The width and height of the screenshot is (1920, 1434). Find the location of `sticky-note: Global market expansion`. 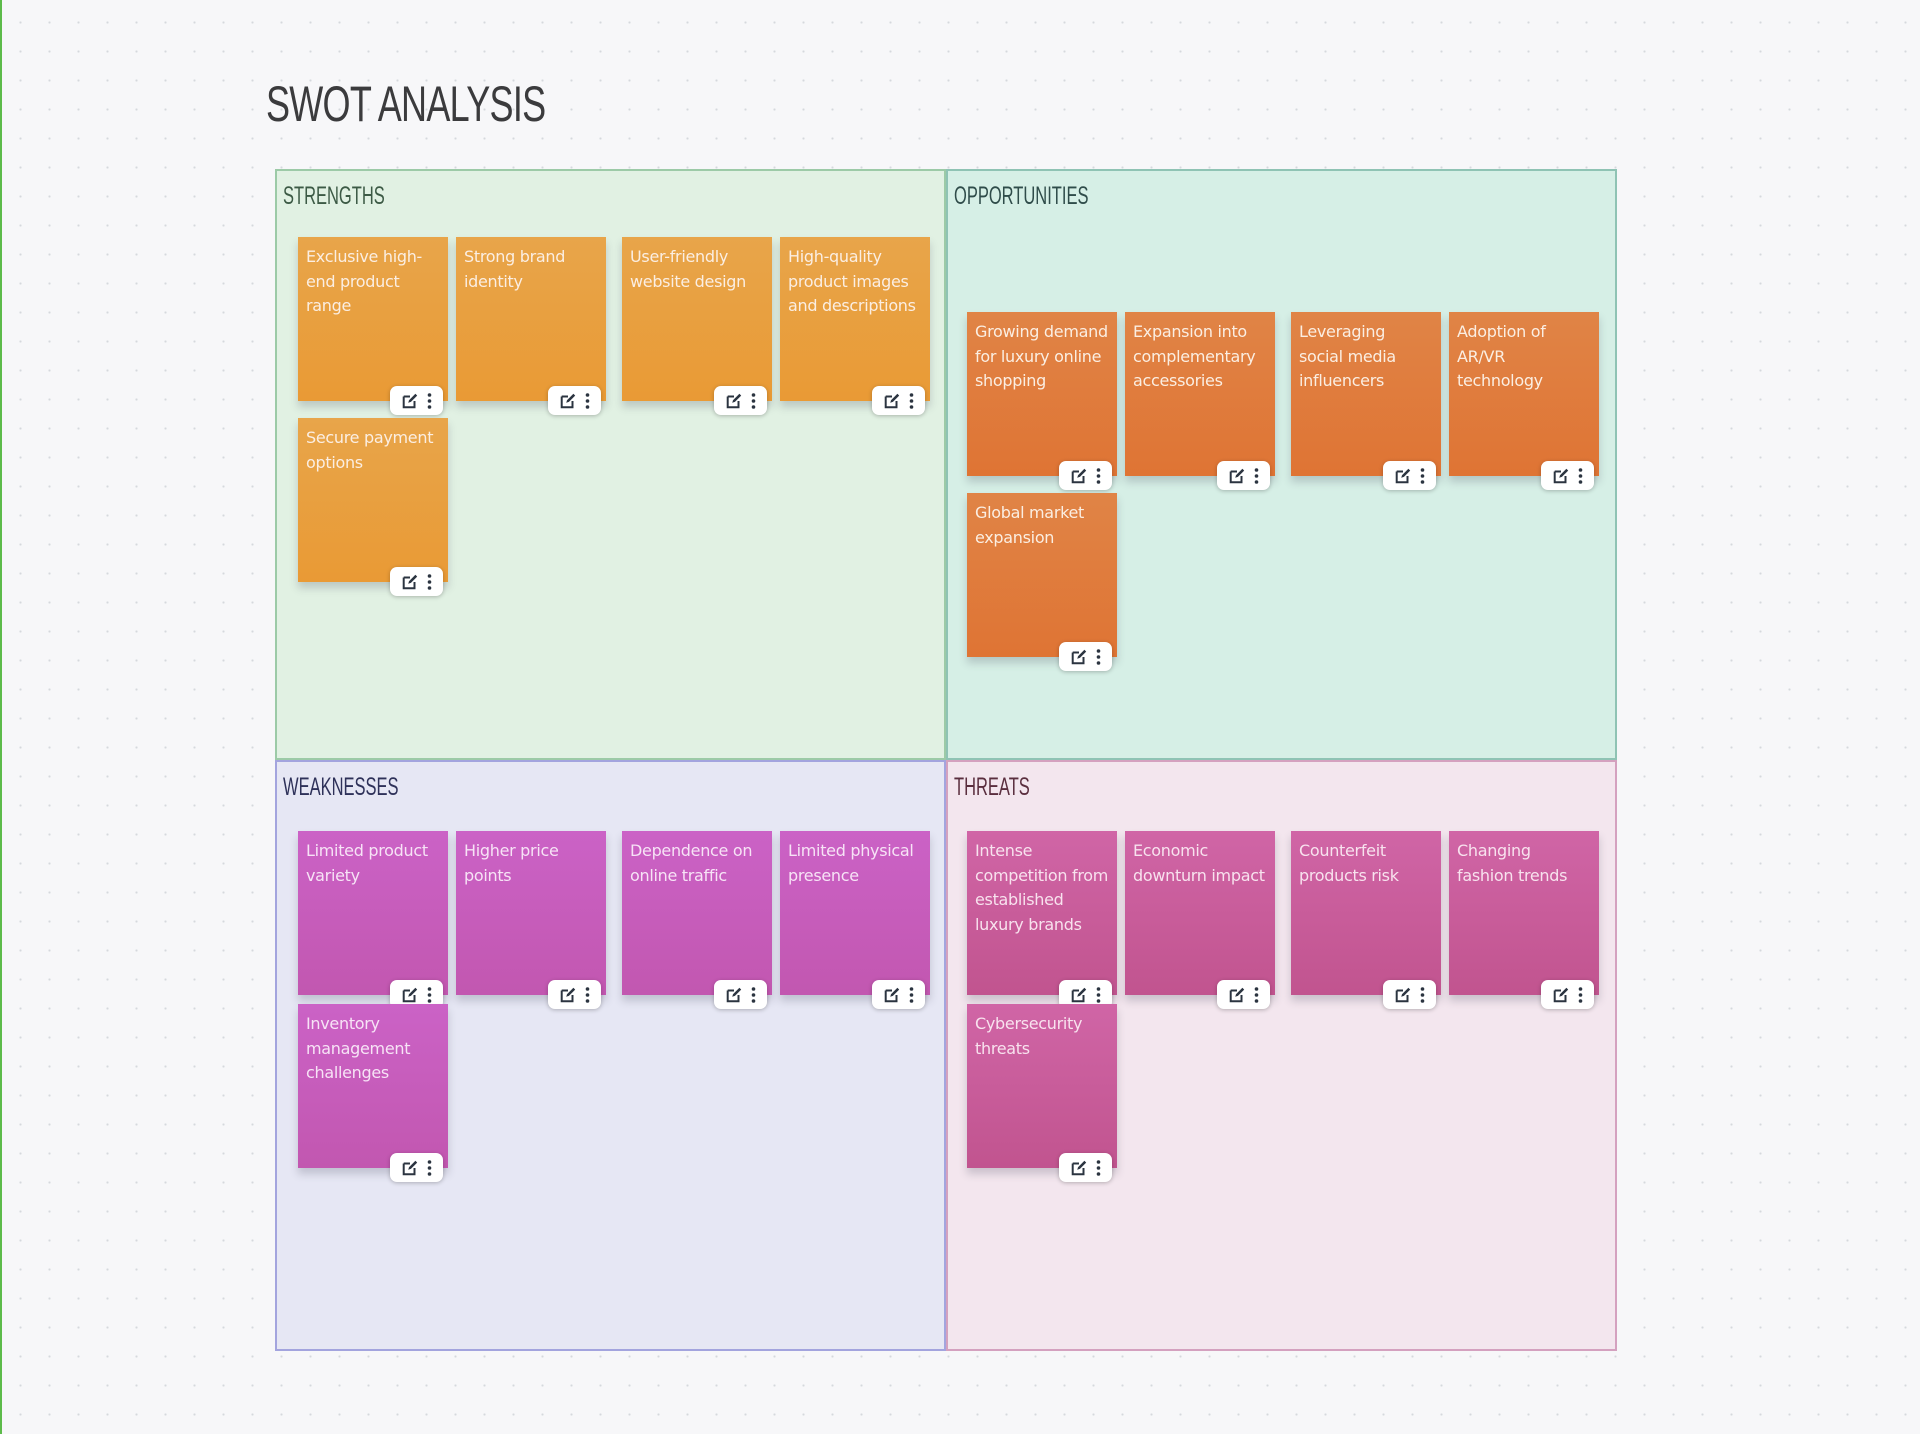

sticky-note: Global market expansion is located at coordinates (1042, 582).